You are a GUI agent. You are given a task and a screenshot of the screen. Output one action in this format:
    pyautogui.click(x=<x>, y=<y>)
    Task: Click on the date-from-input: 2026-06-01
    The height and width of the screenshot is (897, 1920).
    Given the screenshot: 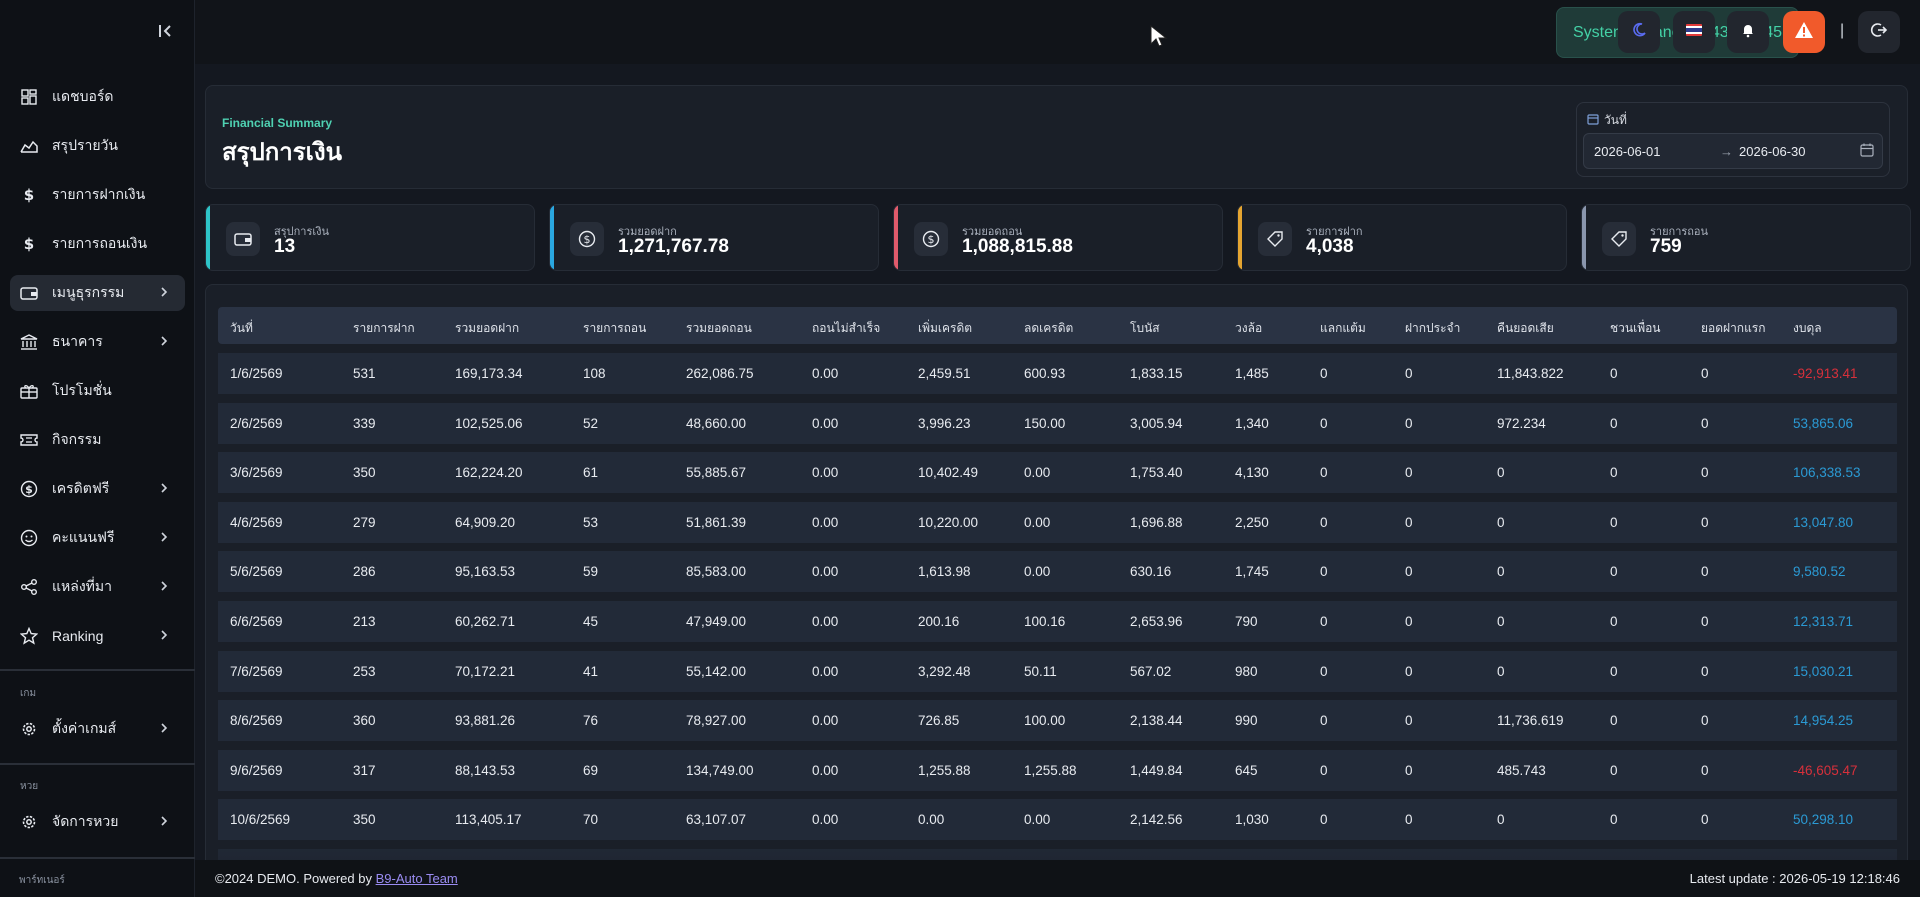 What is the action you would take?
    pyautogui.click(x=1627, y=151)
    